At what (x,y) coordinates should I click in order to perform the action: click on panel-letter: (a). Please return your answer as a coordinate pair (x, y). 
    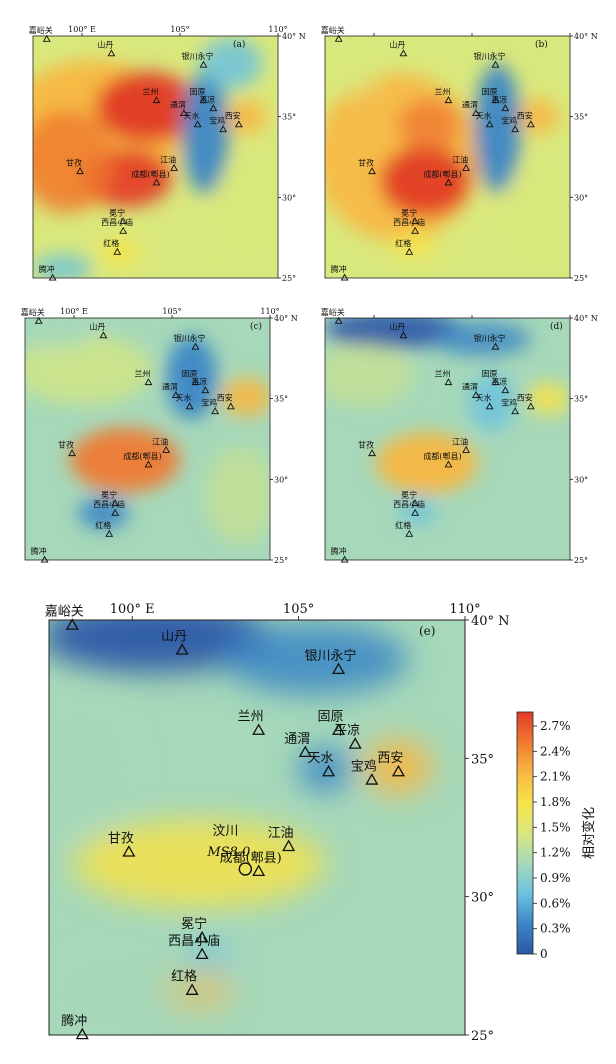
    Looking at the image, I should click on (239, 44).